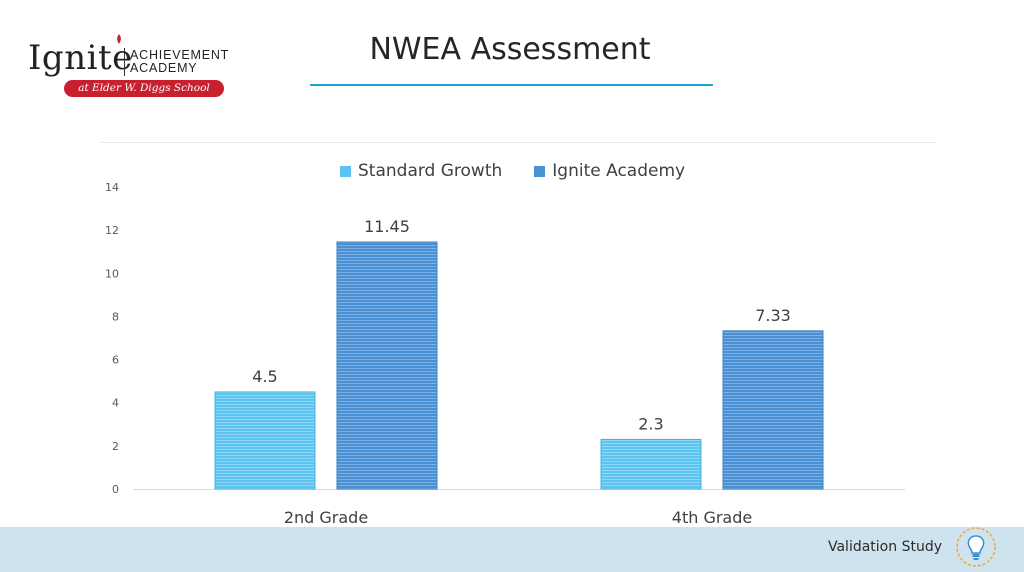 Image resolution: width=1024 pixels, height=572 pixels. I want to click on y-tick-label: 0, so click(115, 489).